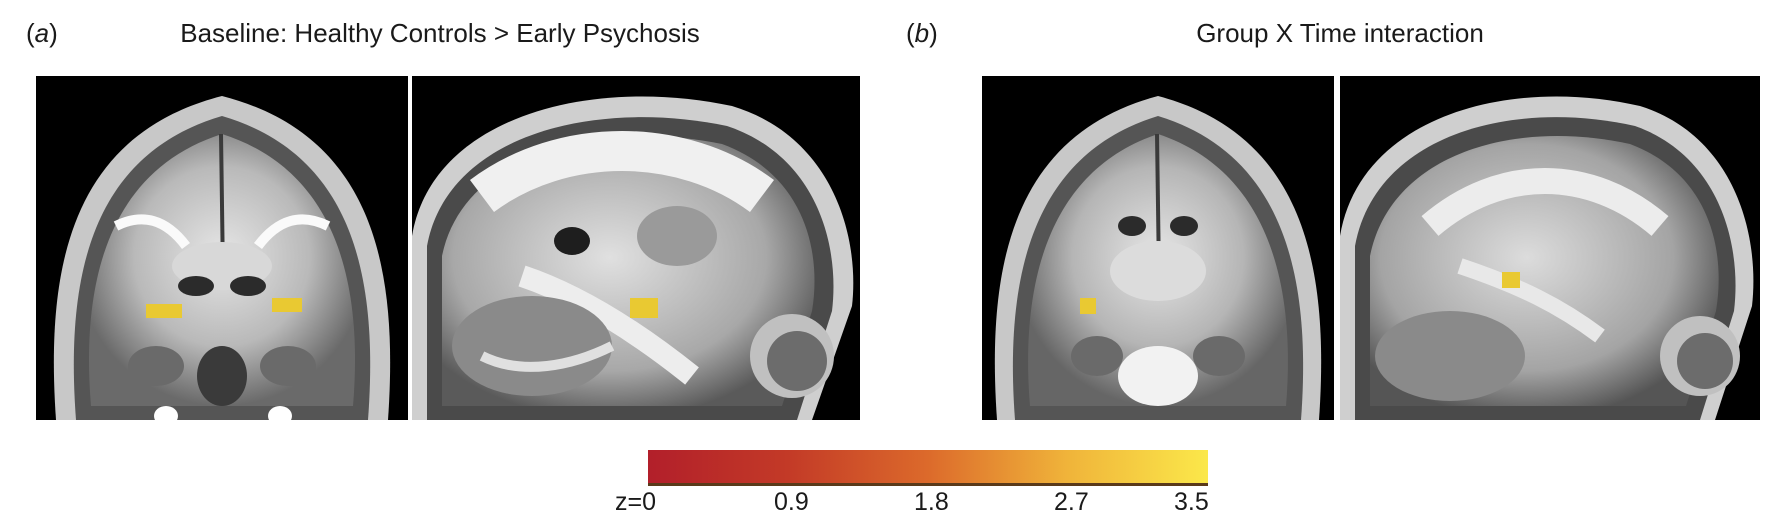 This screenshot has height=526, width=1792. Describe the element at coordinates (1158, 248) in the screenshot. I see `coronal-slice-b` at that location.